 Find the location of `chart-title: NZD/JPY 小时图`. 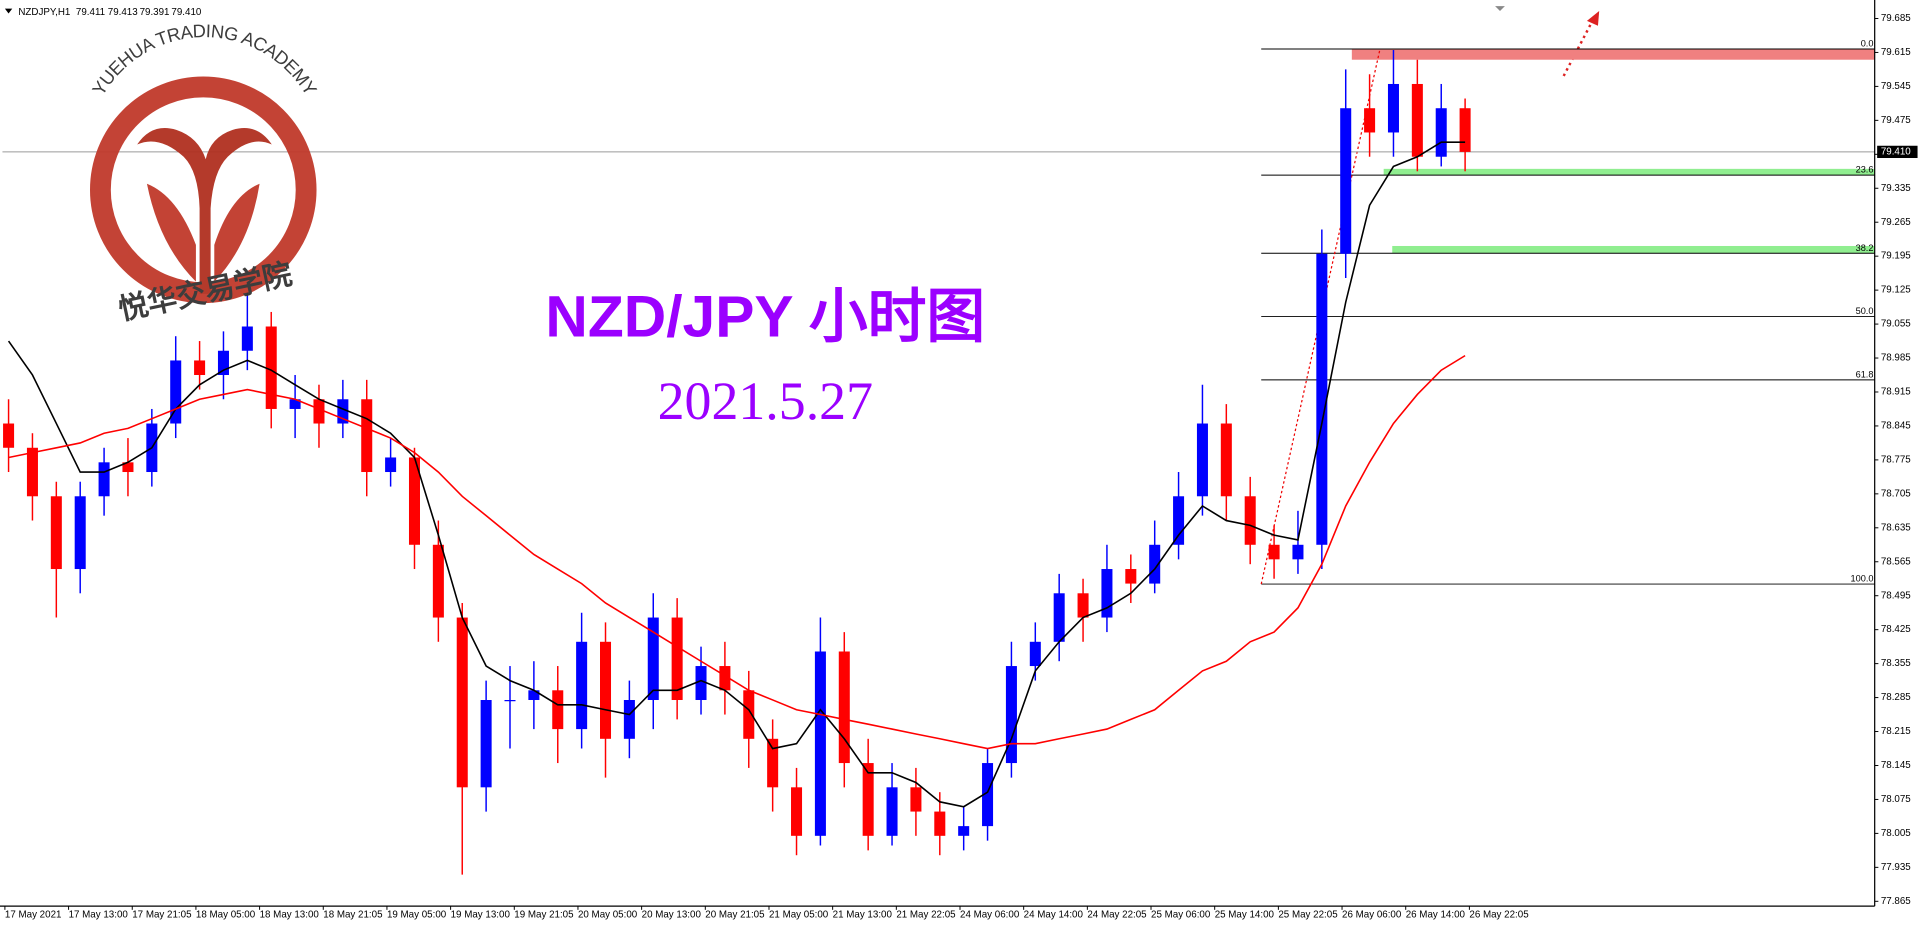

chart-title: NZD/JPY 小时图 is located at coordinates (765, 316).